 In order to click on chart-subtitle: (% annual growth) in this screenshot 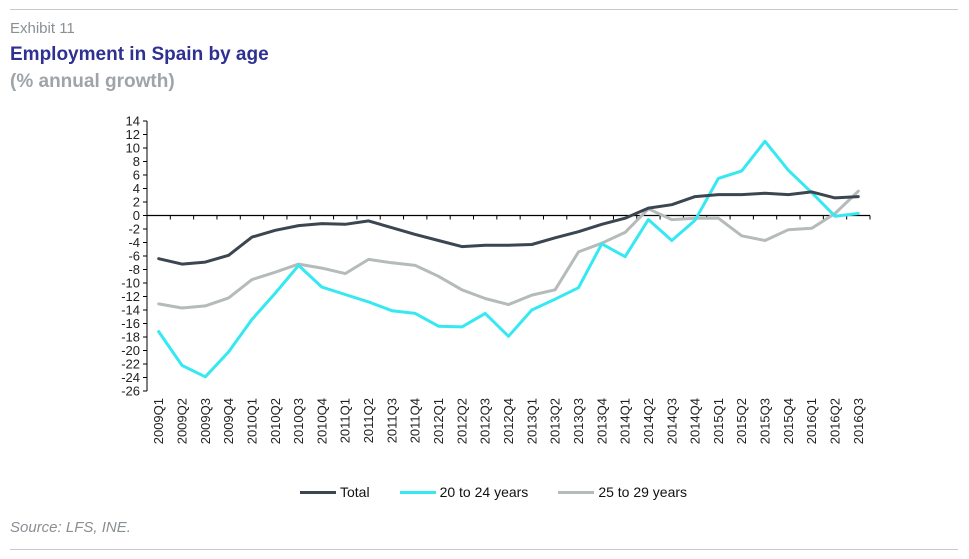, I will do `click(92, 81)`.